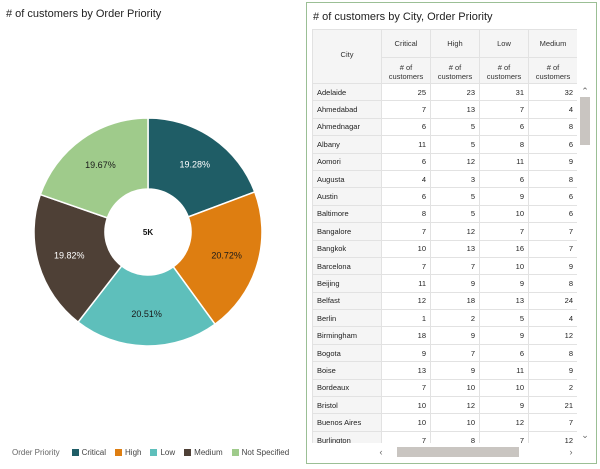  I want to click on column-header-critical: Critical, so click(406, 43).